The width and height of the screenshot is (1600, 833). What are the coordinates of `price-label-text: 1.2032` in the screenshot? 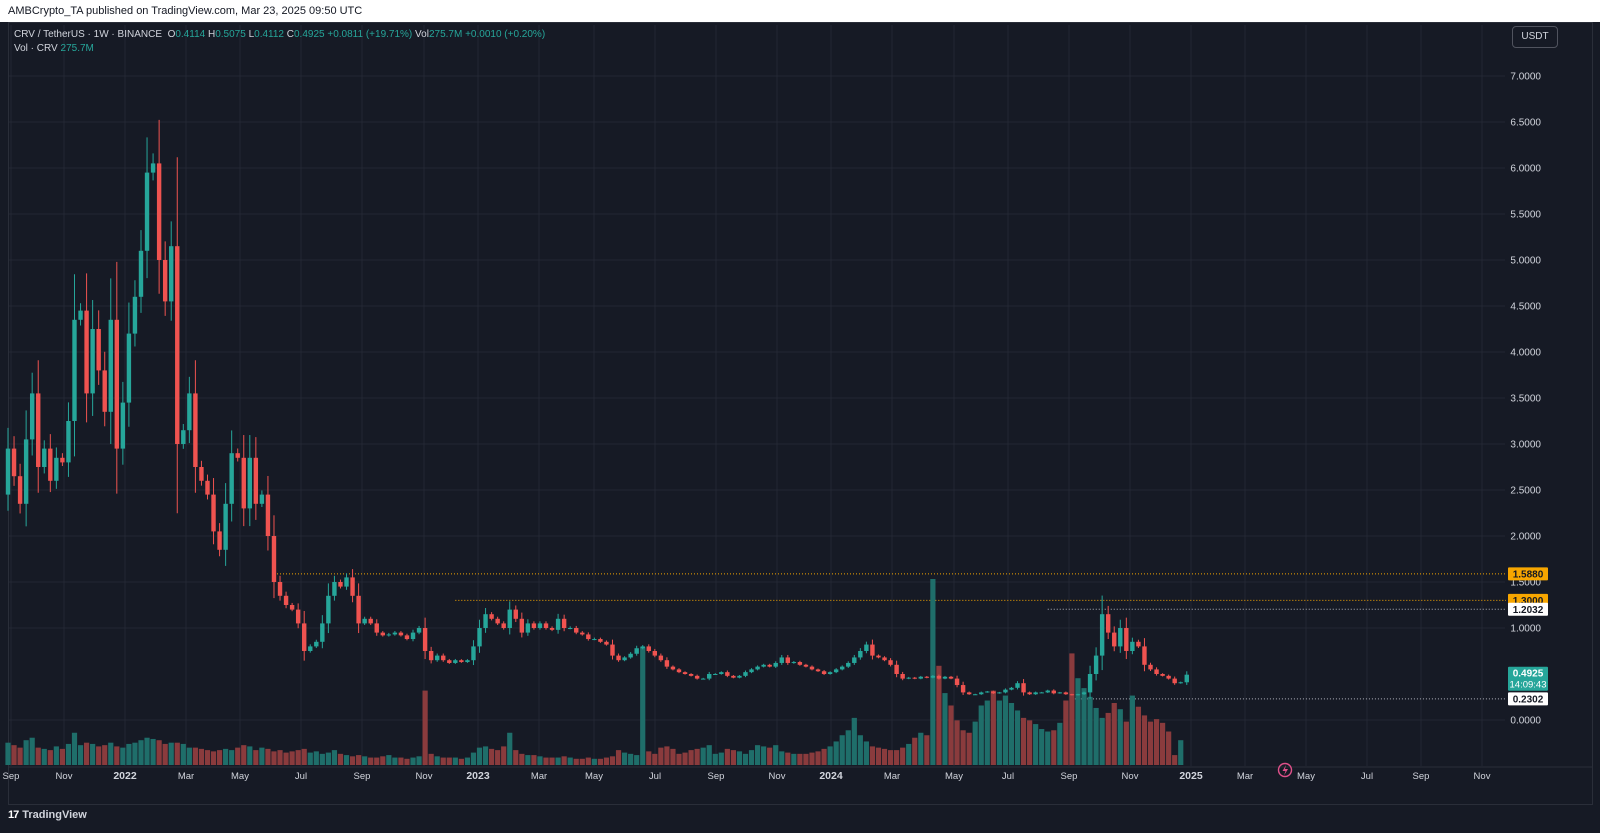 It's located at (1528, 610).